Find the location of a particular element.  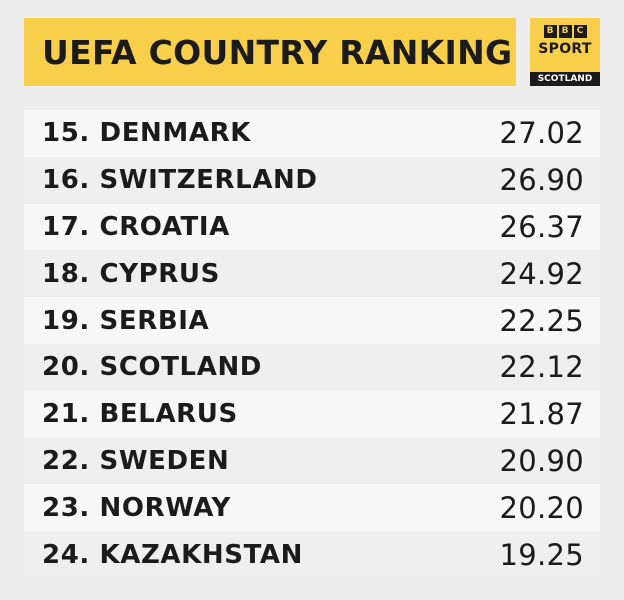

coefficient-value: 24.92 is located at coordinates (541, 273).